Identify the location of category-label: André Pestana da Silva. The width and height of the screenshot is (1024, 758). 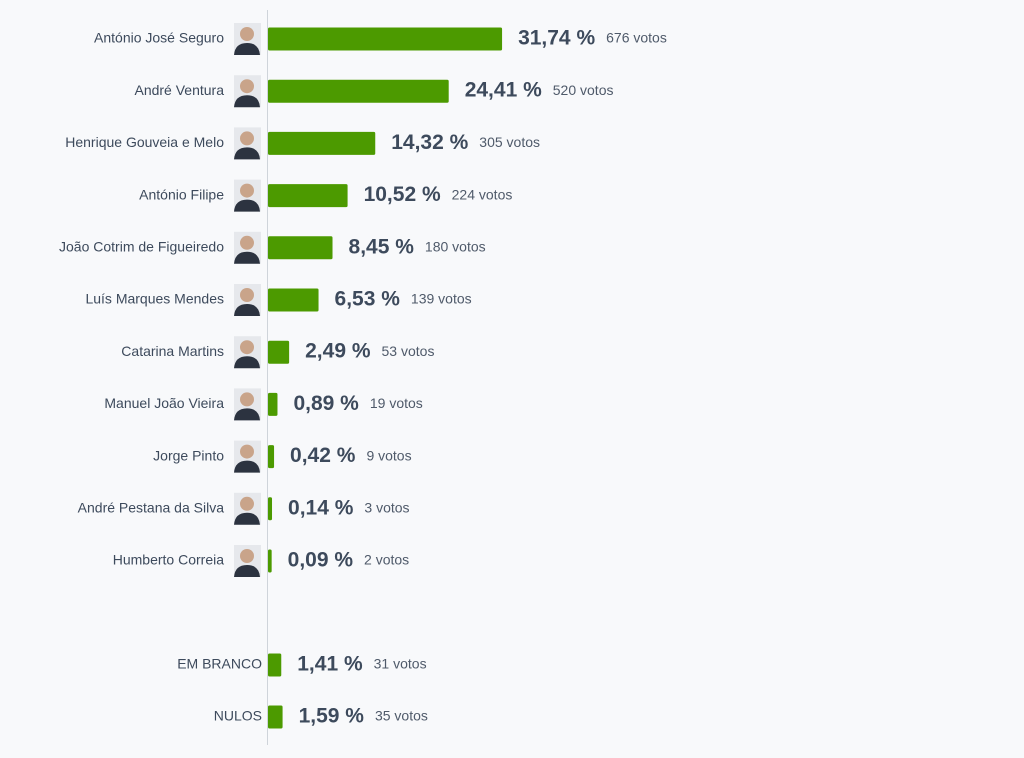
(151, 508).